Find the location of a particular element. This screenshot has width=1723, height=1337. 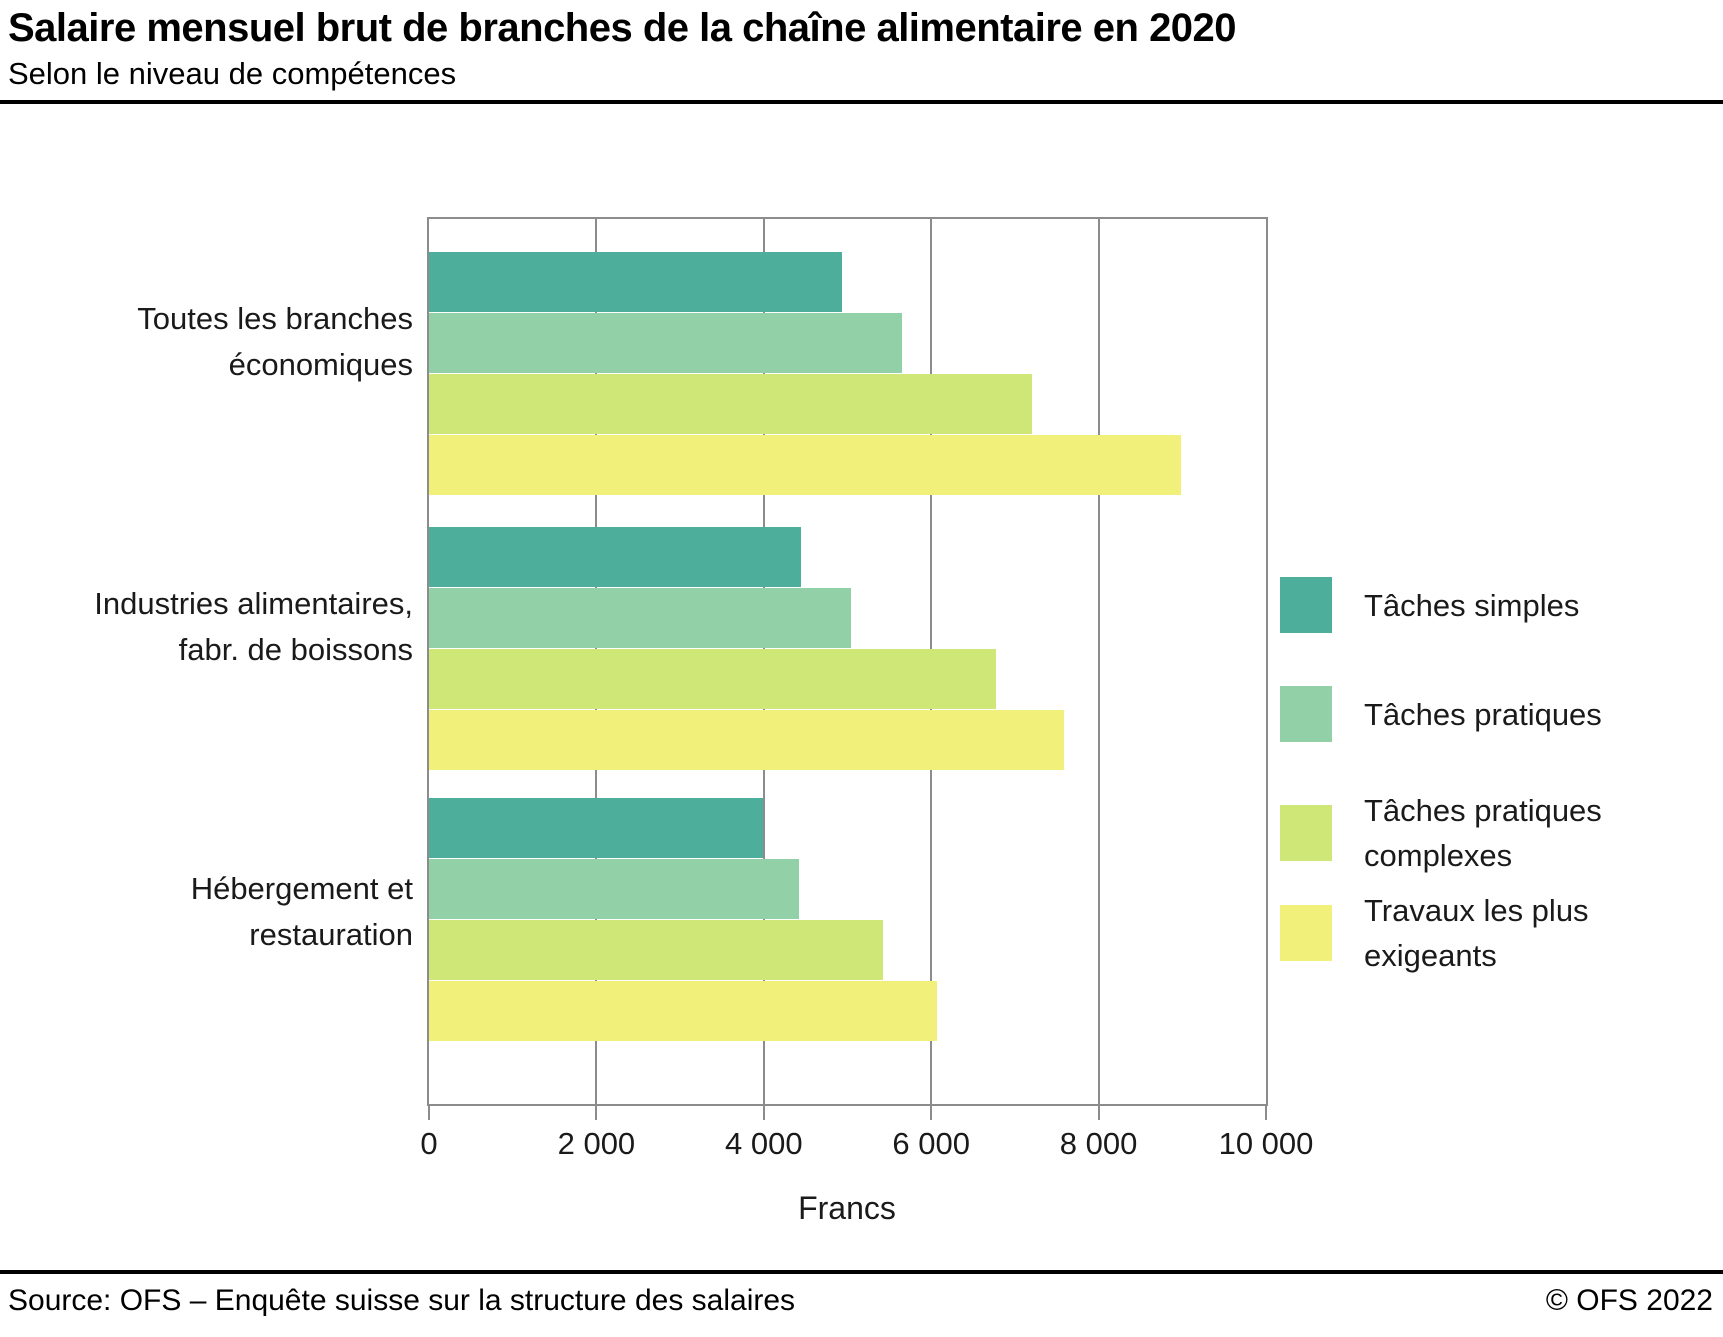

category-label-line: Industries alimentaires, is located at coordinates (253, 603).